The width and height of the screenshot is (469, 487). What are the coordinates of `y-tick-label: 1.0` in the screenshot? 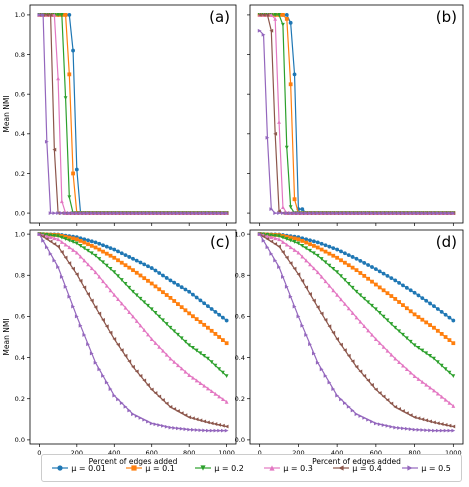 It's located at (20, 15).